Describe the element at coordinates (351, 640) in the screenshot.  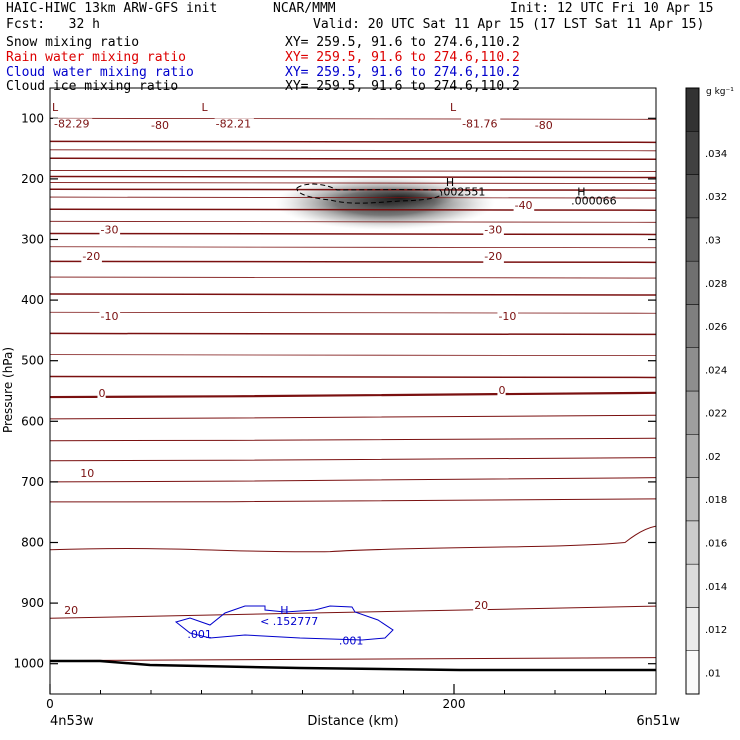
I see `cloud-water-label: .001` at that location.